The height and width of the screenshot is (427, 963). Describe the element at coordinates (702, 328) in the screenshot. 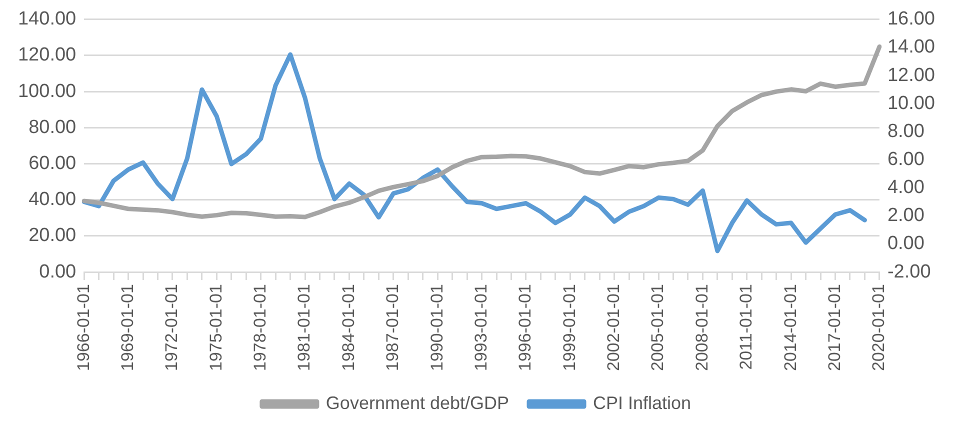

I see `x-tick-label: 2008-01-01` at that location.